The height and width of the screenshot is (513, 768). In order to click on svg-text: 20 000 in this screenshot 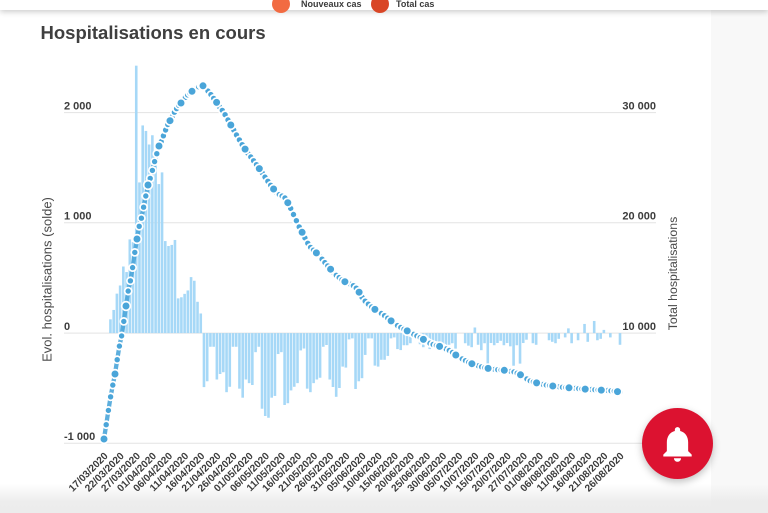, I will do `click(639, 217)`.